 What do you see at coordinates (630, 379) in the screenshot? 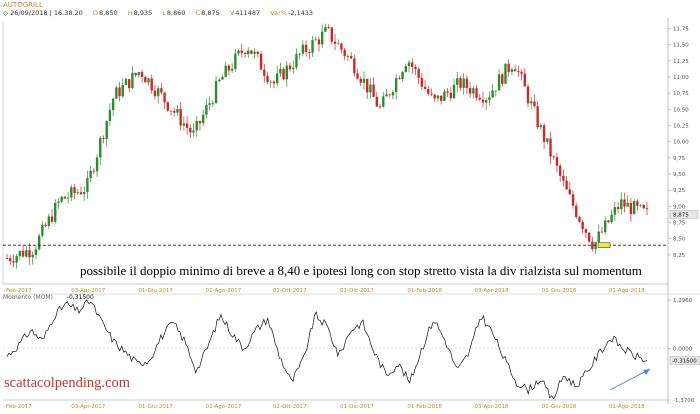
I see `divergence-arrow-line` at bounding box center [630, 379].